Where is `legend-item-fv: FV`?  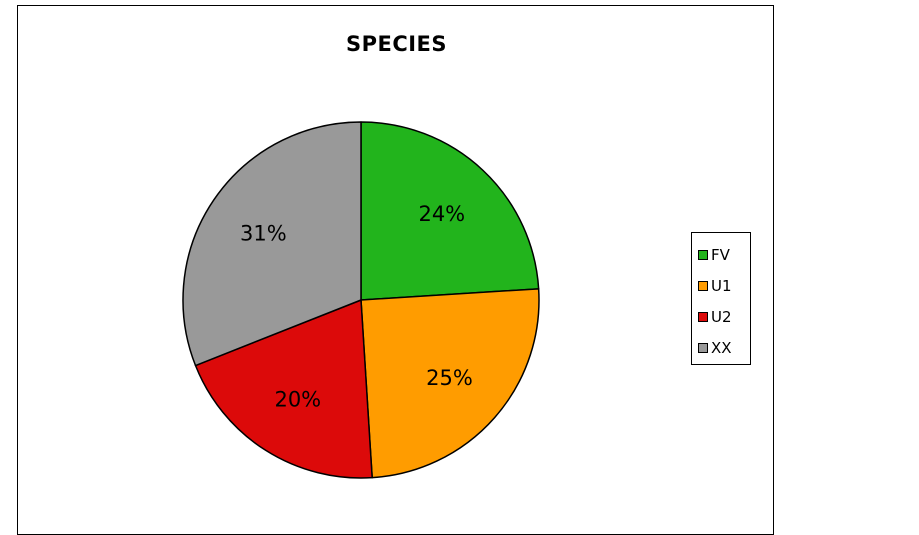
legend-item-fv: FV is located at coordinates (714, 255).